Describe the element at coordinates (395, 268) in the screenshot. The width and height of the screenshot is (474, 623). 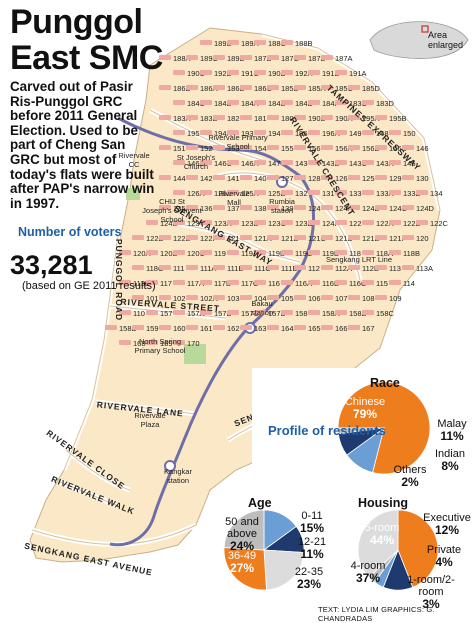
I see `block-label: 113` at that location.